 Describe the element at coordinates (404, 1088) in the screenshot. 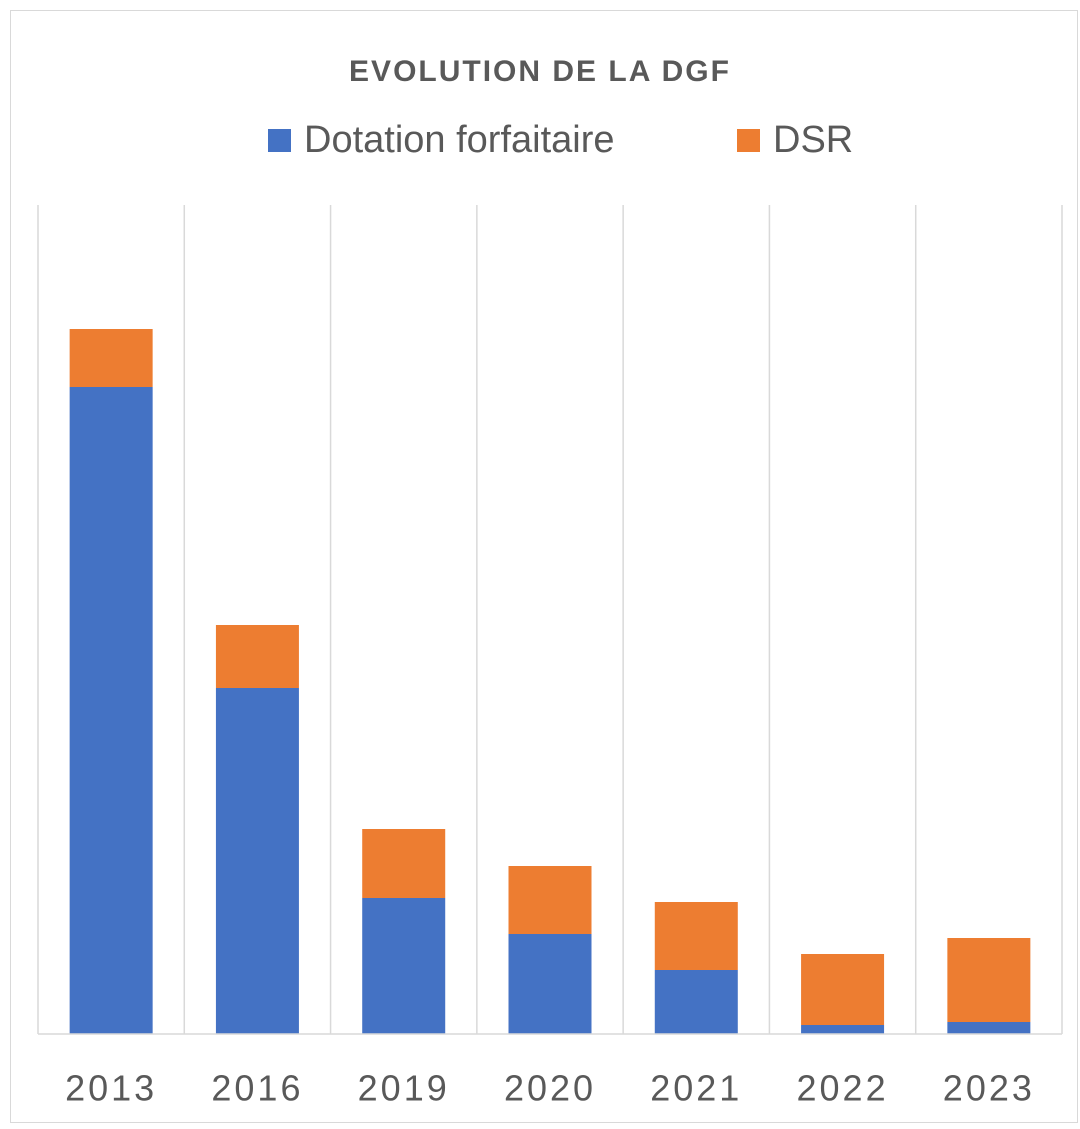

I see `x-tick-label: 2019` at that location.